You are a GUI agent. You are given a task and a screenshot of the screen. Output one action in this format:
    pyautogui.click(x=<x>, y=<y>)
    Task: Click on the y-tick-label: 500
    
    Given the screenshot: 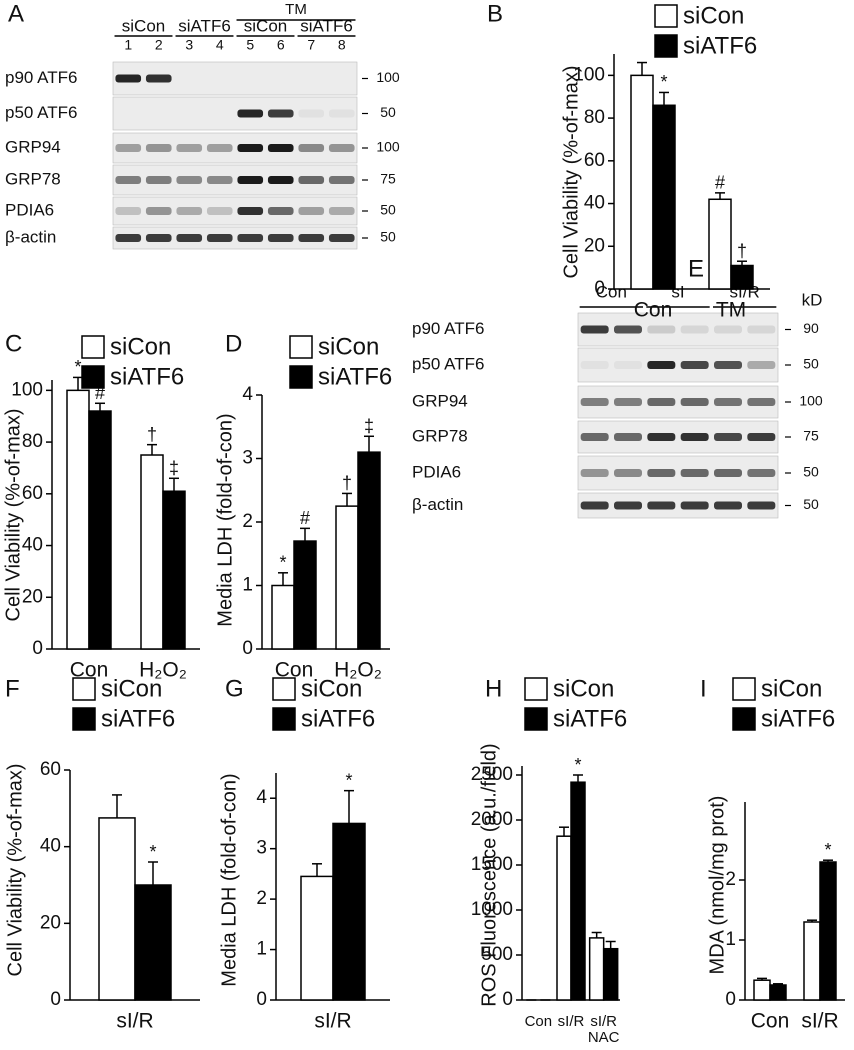 What is the action you would take?
    pyautogui.click(x=497, y=954)
    